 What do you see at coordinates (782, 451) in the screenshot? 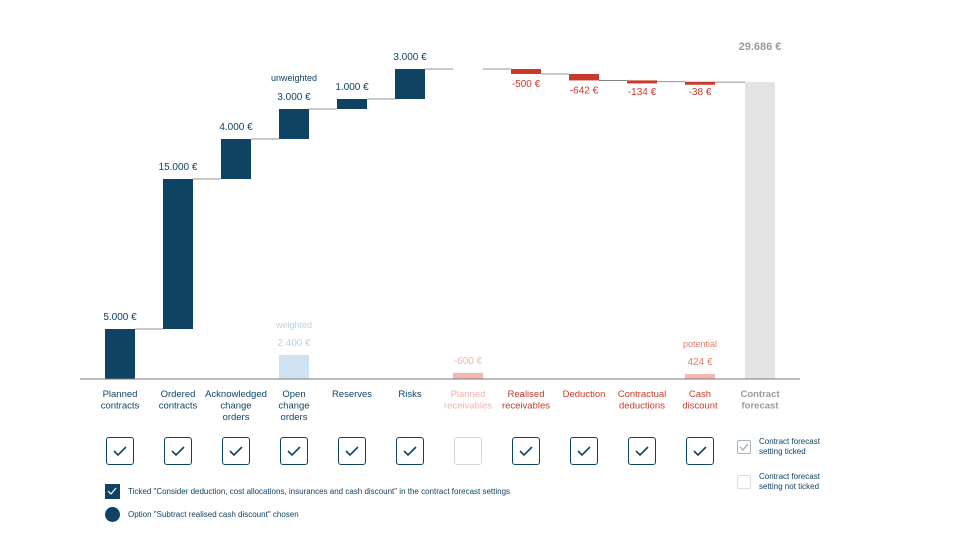
I see `legend-ticked-line2: setting ticked` at bounding box center [782, 451].